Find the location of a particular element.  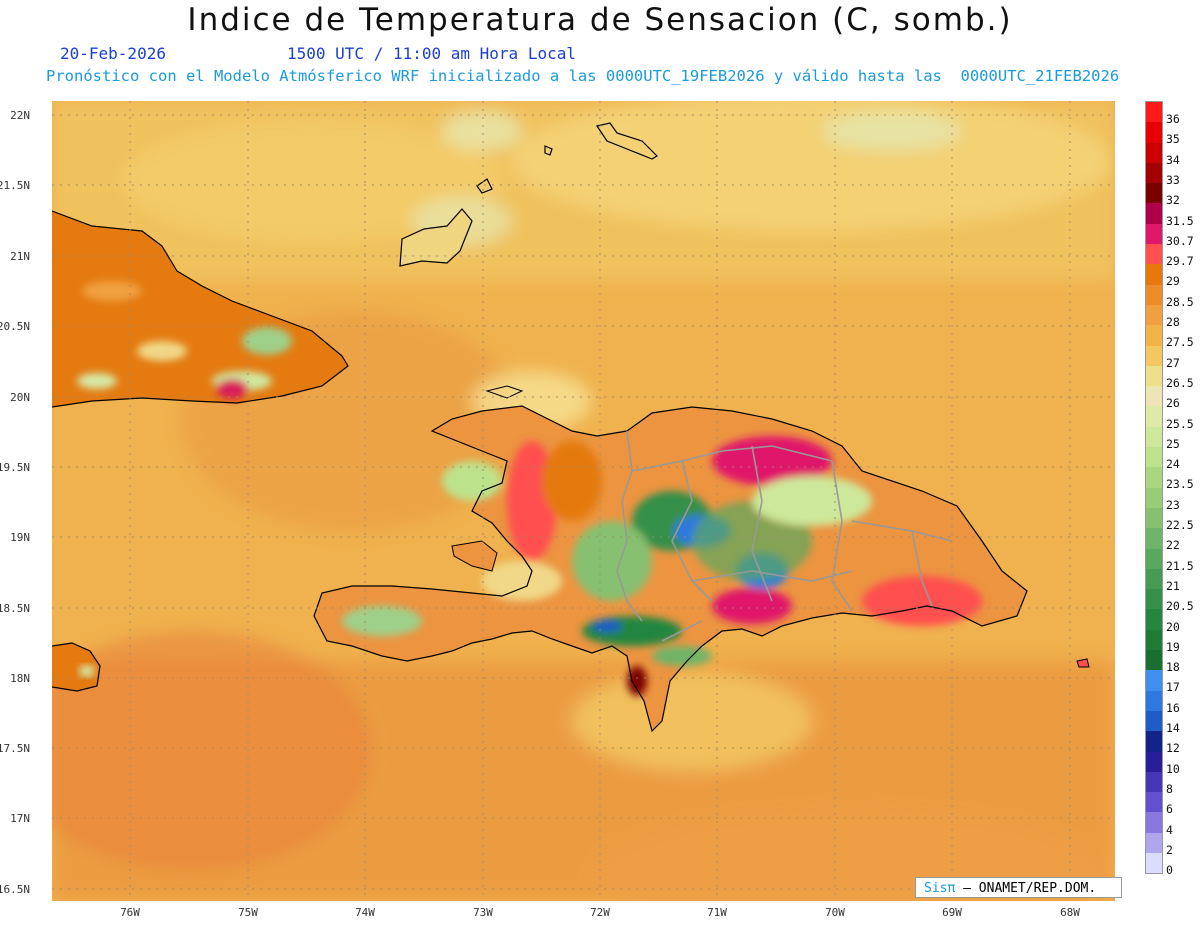

colorbar-label: 33 is located at coordinates (1173, 179).